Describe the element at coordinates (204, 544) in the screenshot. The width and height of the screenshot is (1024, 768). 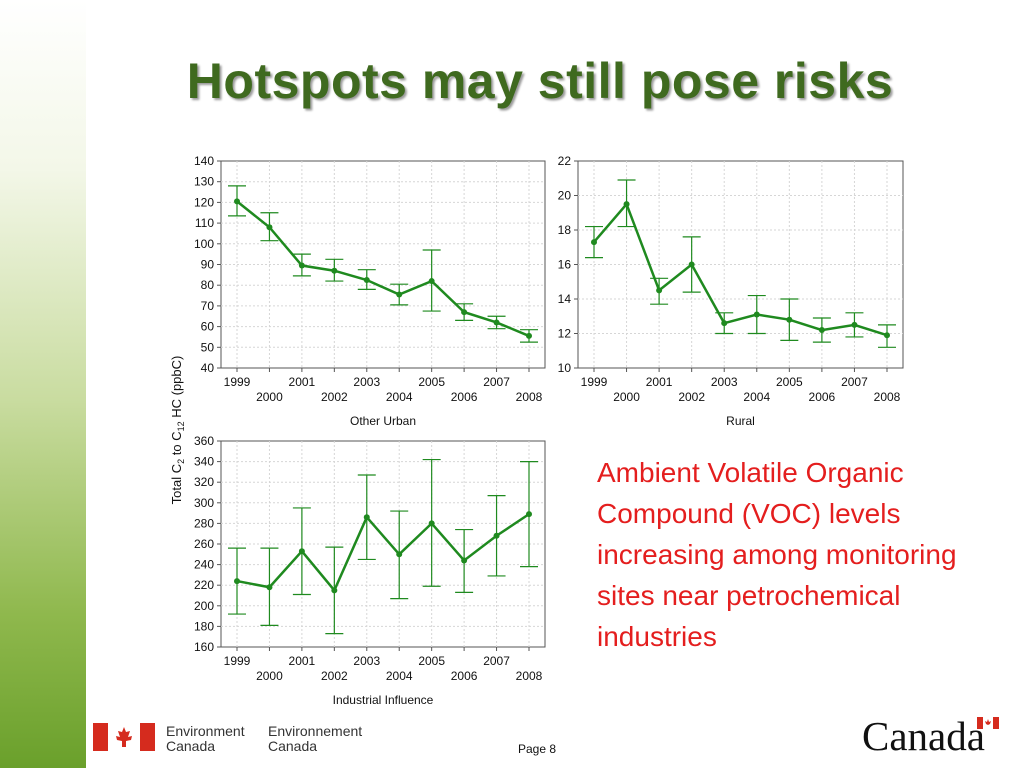
I see `y-tick-label: 260` at that location.